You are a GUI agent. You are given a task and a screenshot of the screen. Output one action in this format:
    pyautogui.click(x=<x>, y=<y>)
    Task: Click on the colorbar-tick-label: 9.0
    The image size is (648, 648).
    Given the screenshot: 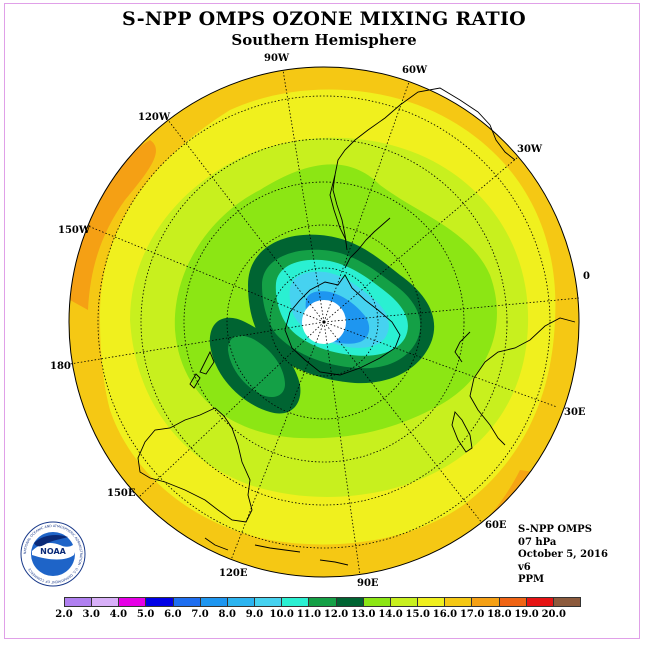 What is the action you would take?
    pyautogui.click(x=254, y=614)
    